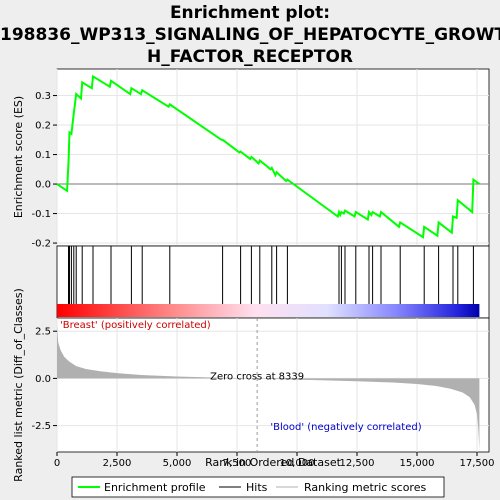 This screenshot has height=500, width=500. Describe the element at coordinates (268, 310) in the screenshot. I see `rank-color-bar` at that location.